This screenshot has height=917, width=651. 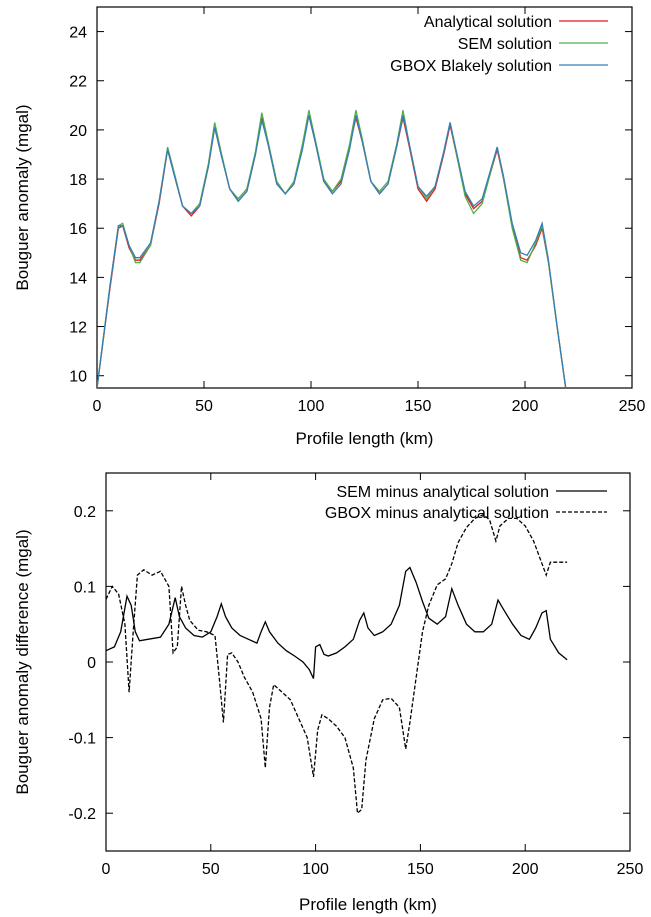 I want to click on y-tick-label: -0.2, so click(x=82, y=814).